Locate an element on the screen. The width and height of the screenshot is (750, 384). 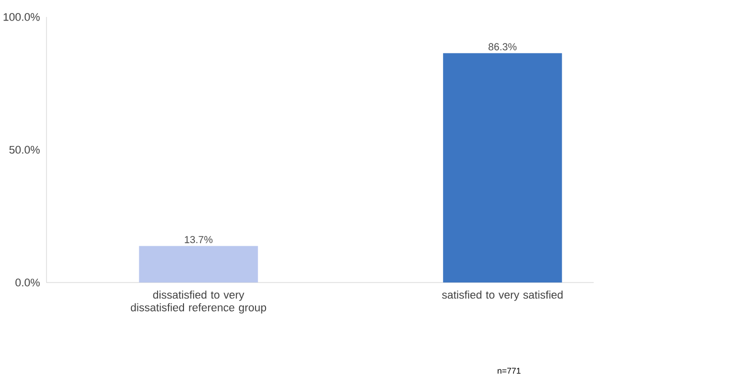
y-tick-label: 100.0% is located at coordinates (22, 17).